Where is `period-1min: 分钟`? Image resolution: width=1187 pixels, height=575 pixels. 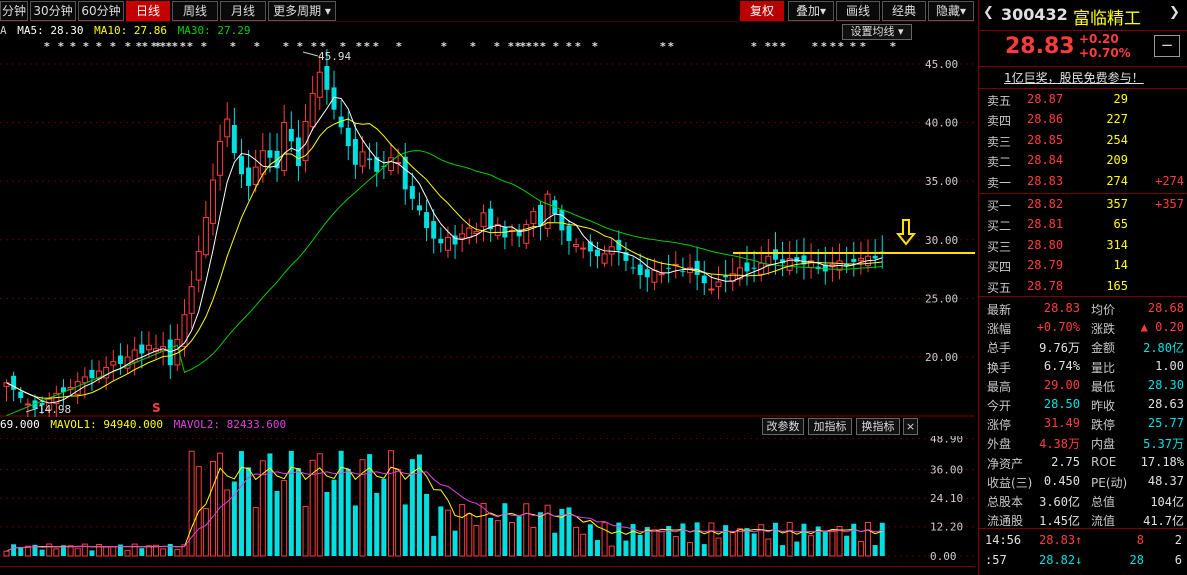 period-1min: 分钟 is located at coordinates (14, 11).